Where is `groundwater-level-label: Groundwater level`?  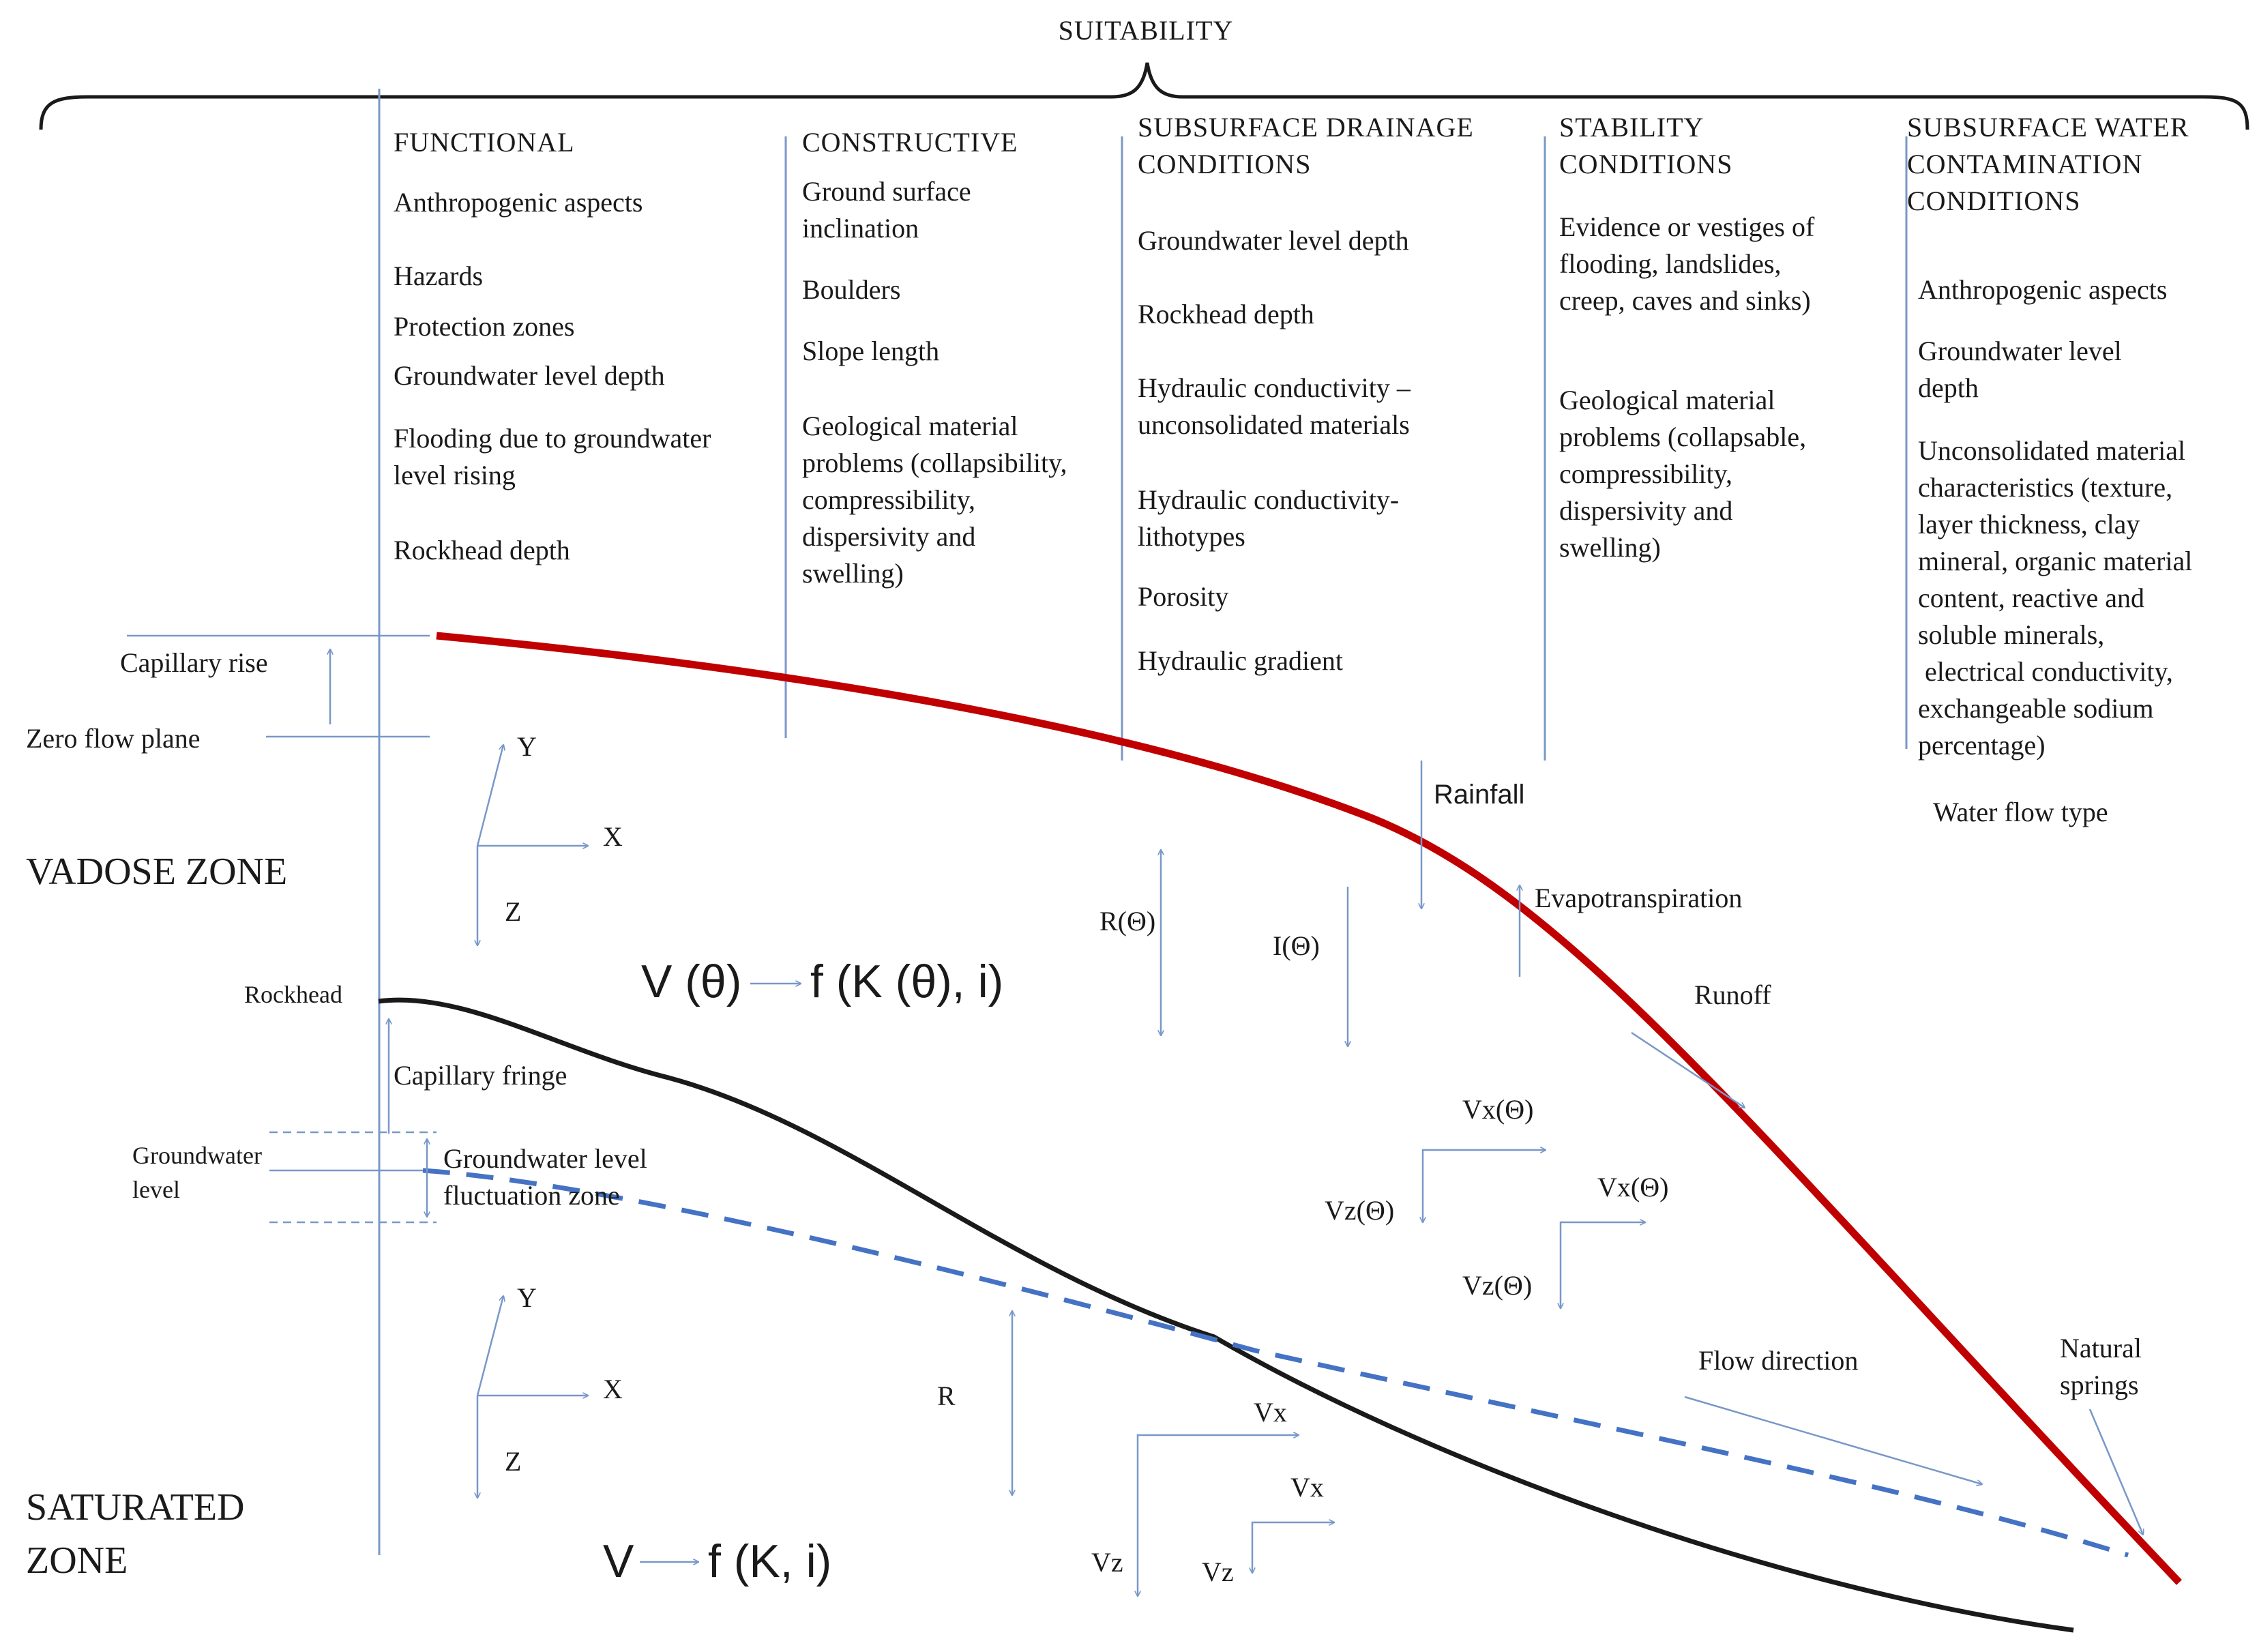 groundwater-level-label: Groundwater level is located at coordinates (197, 1172).